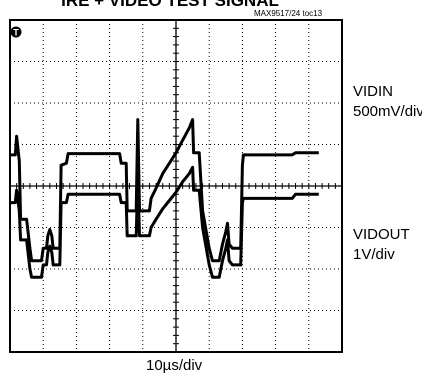 This screenshot has height=380, width=422. What do you see at coordinates (381, 245) in the screenshot?
I see `channel-2-label: VIDOUT 1V/div` at bounding box center [381, 245].